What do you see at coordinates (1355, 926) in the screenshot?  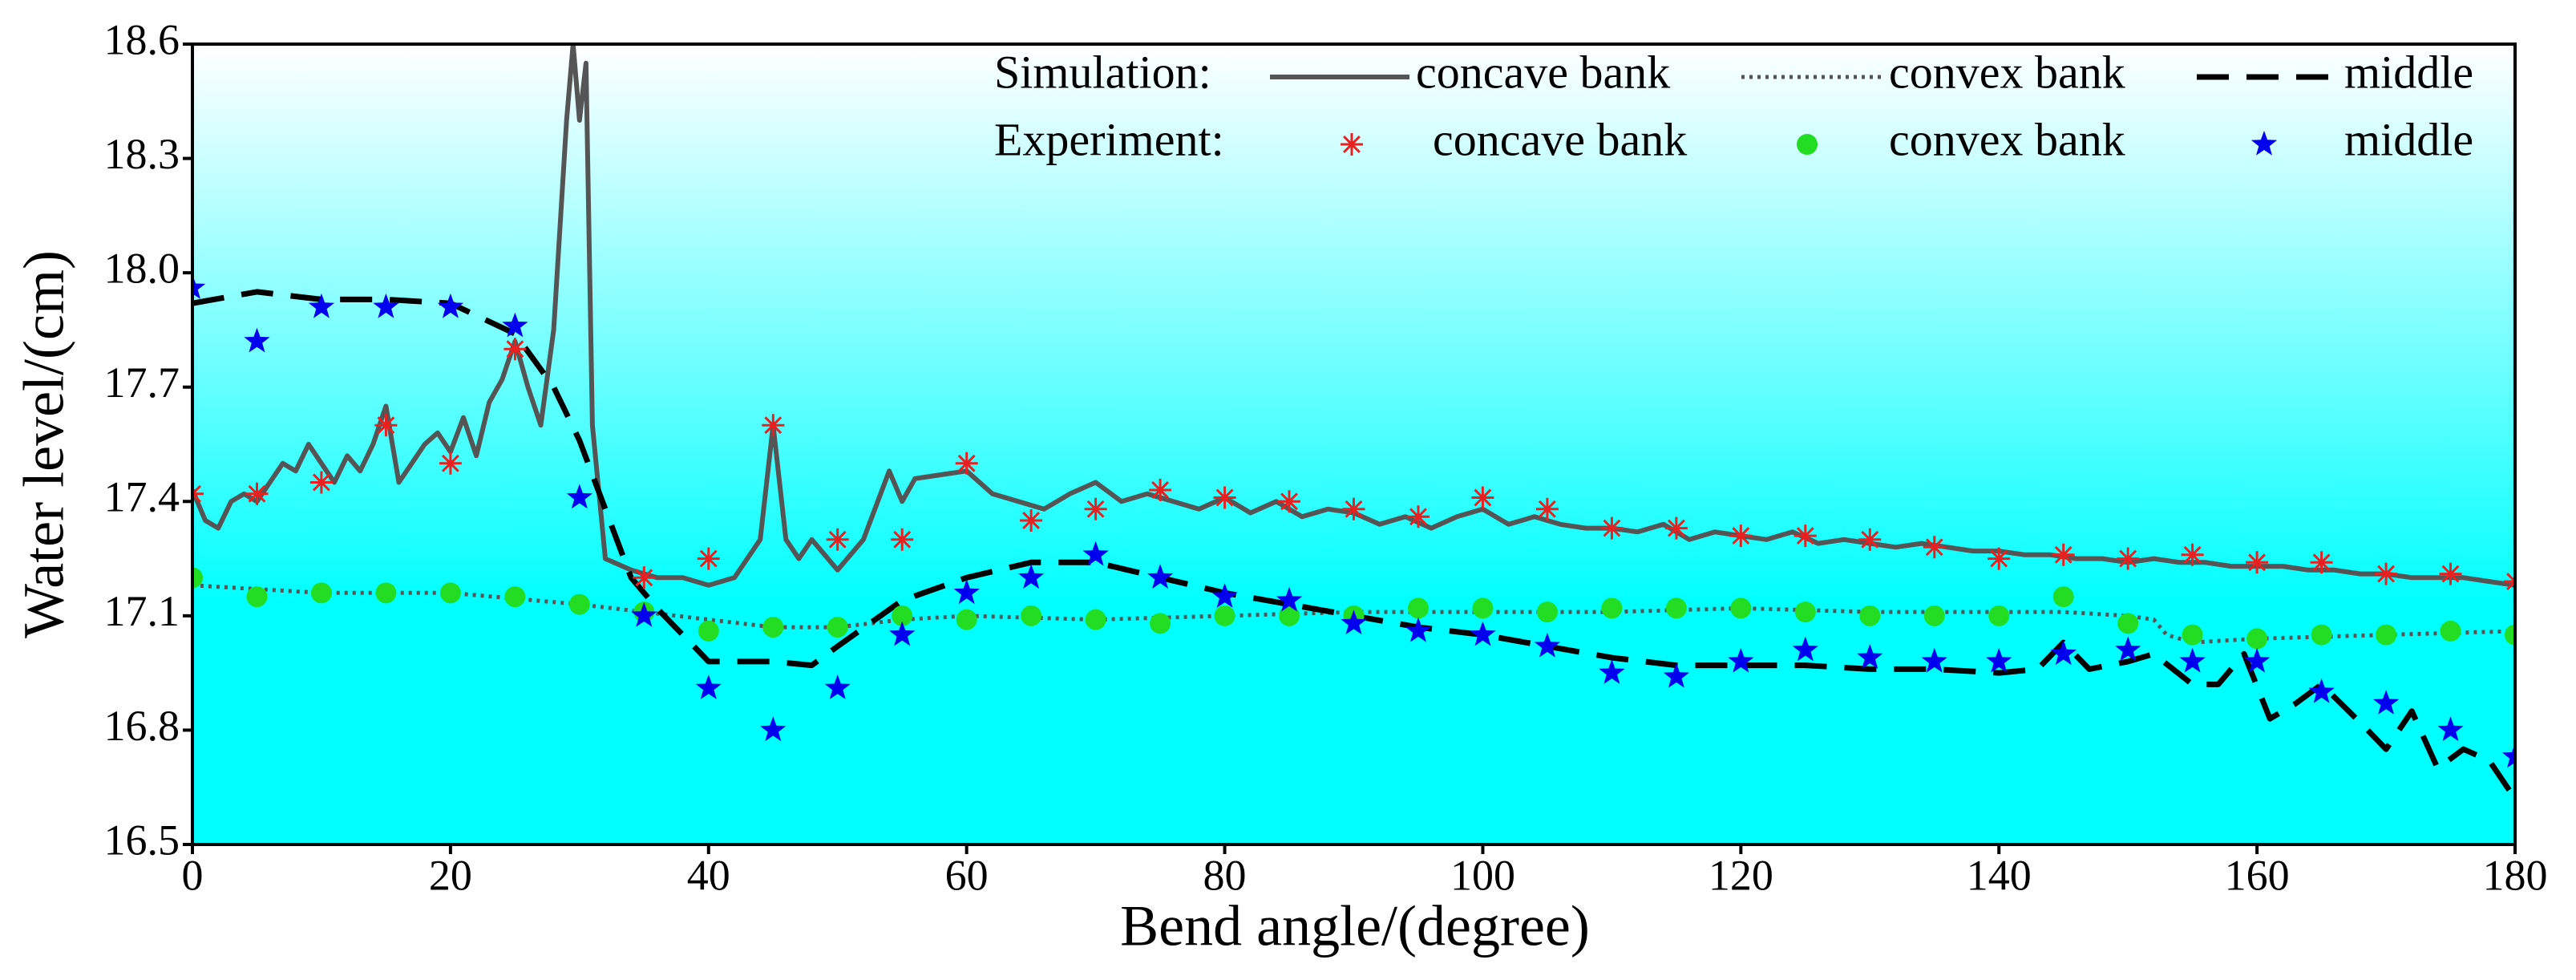 I see `x-axis-title: Bend angle/(degree)` at bounding box center [1355, 926].